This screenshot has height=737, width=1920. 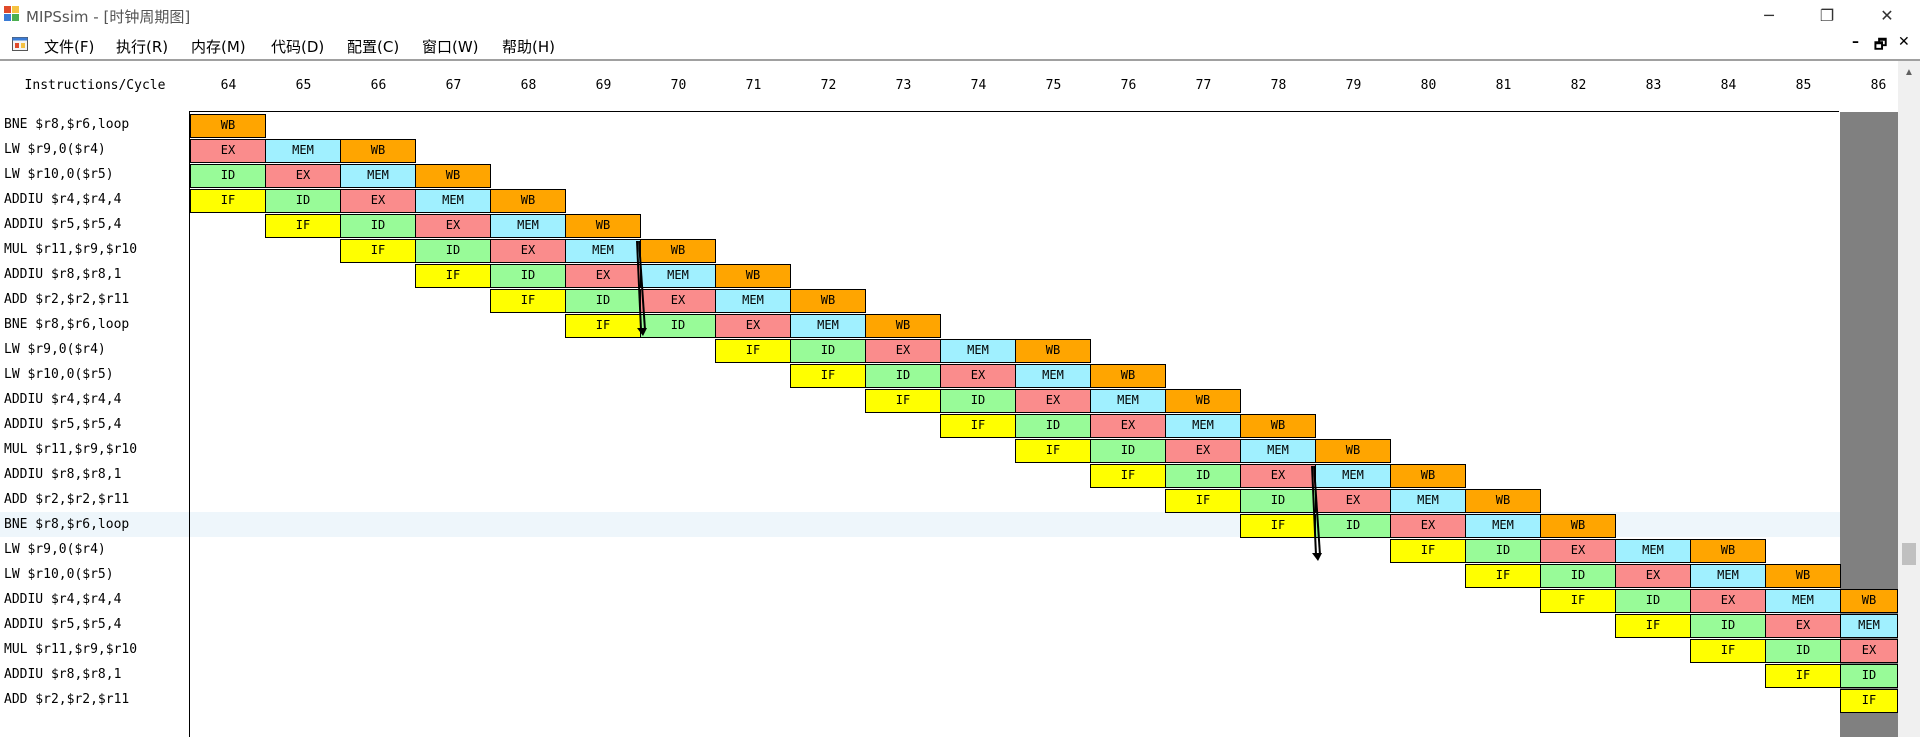 I want to click on menu-window: 窗口(W), so click(x=450, y=47).